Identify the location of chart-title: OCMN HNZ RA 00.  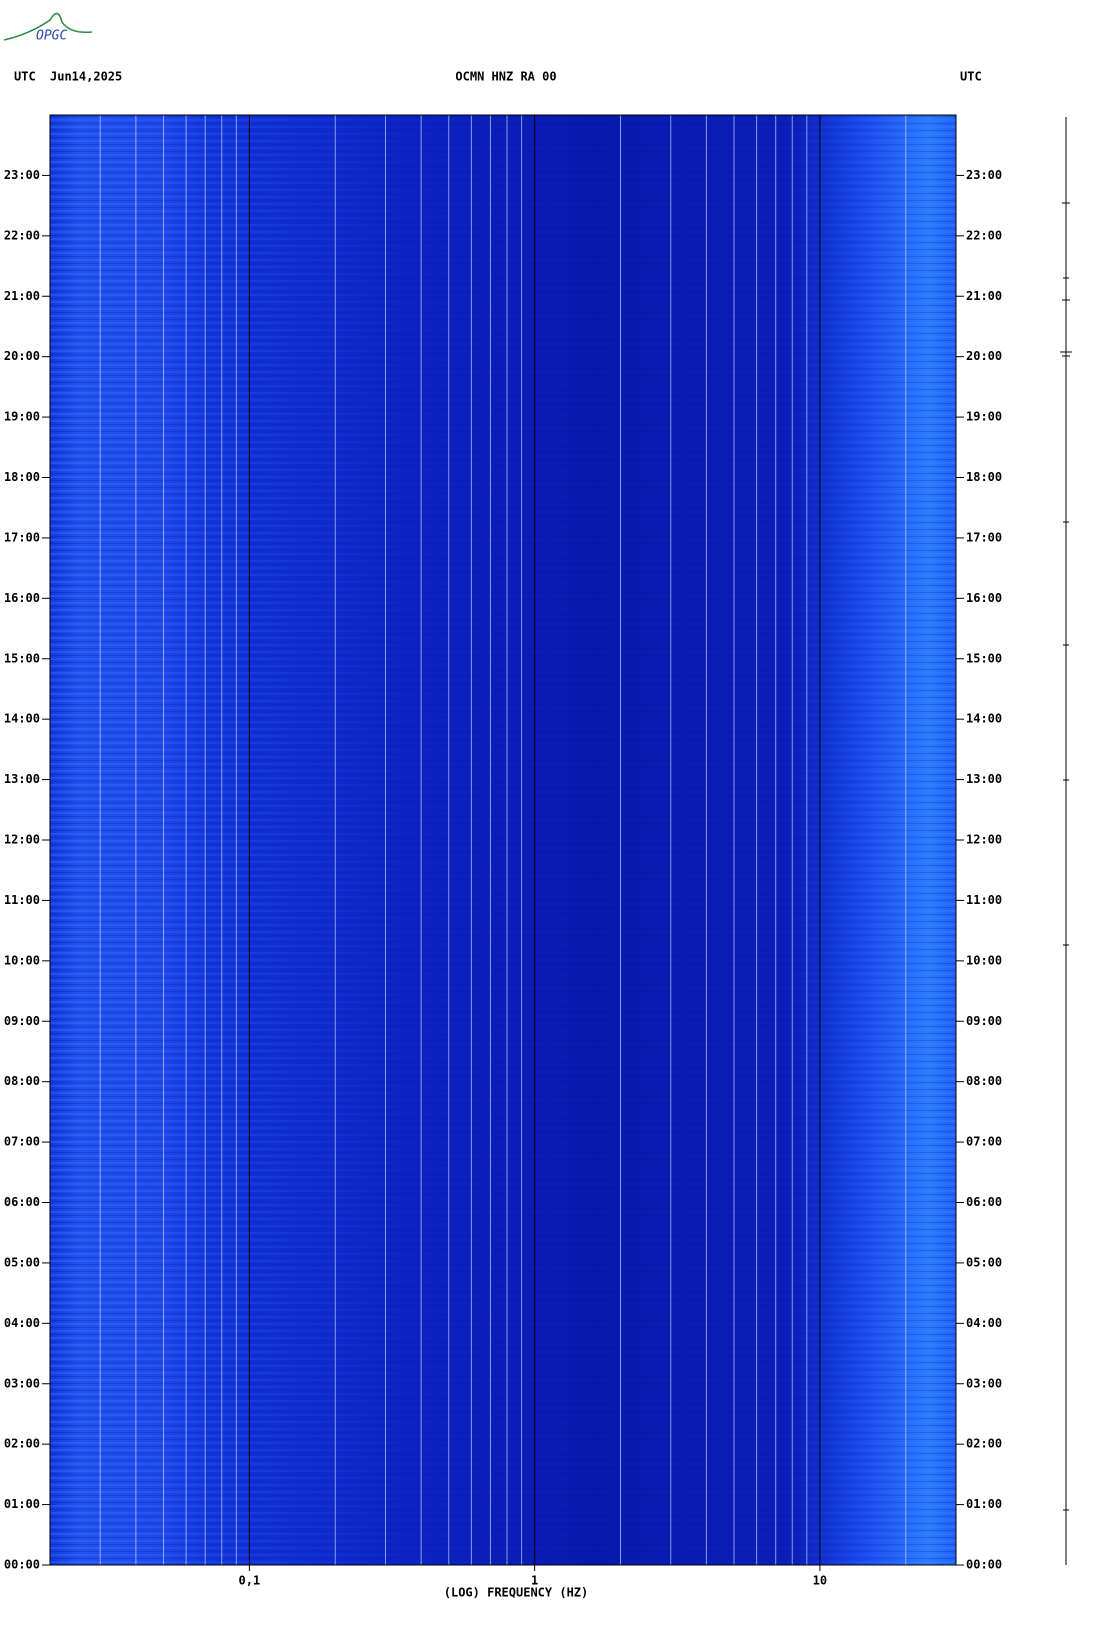
(505, 77).